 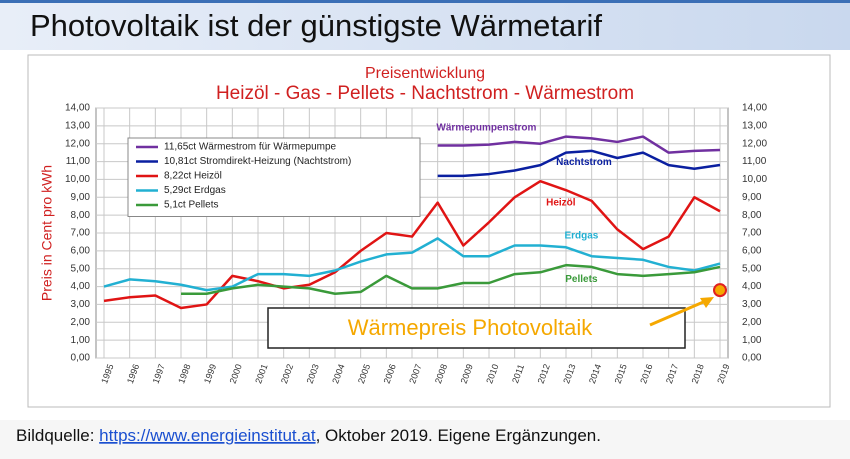 What do you see at coordinates (425, 1) in the screenshot?
I see `top-rule` at bounding box center [425, 1].